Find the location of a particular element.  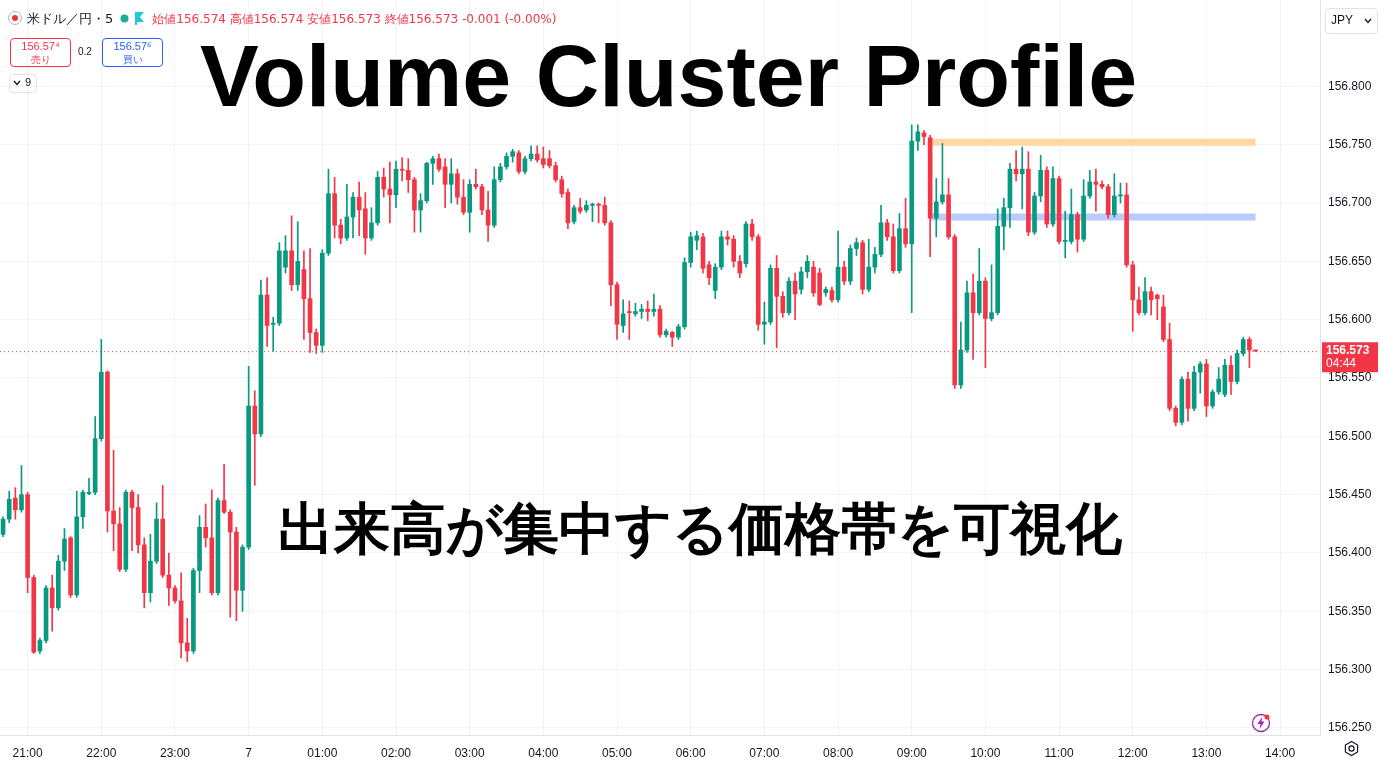

y-tick-label: 156.550 is located at coordinates (1350, 377).